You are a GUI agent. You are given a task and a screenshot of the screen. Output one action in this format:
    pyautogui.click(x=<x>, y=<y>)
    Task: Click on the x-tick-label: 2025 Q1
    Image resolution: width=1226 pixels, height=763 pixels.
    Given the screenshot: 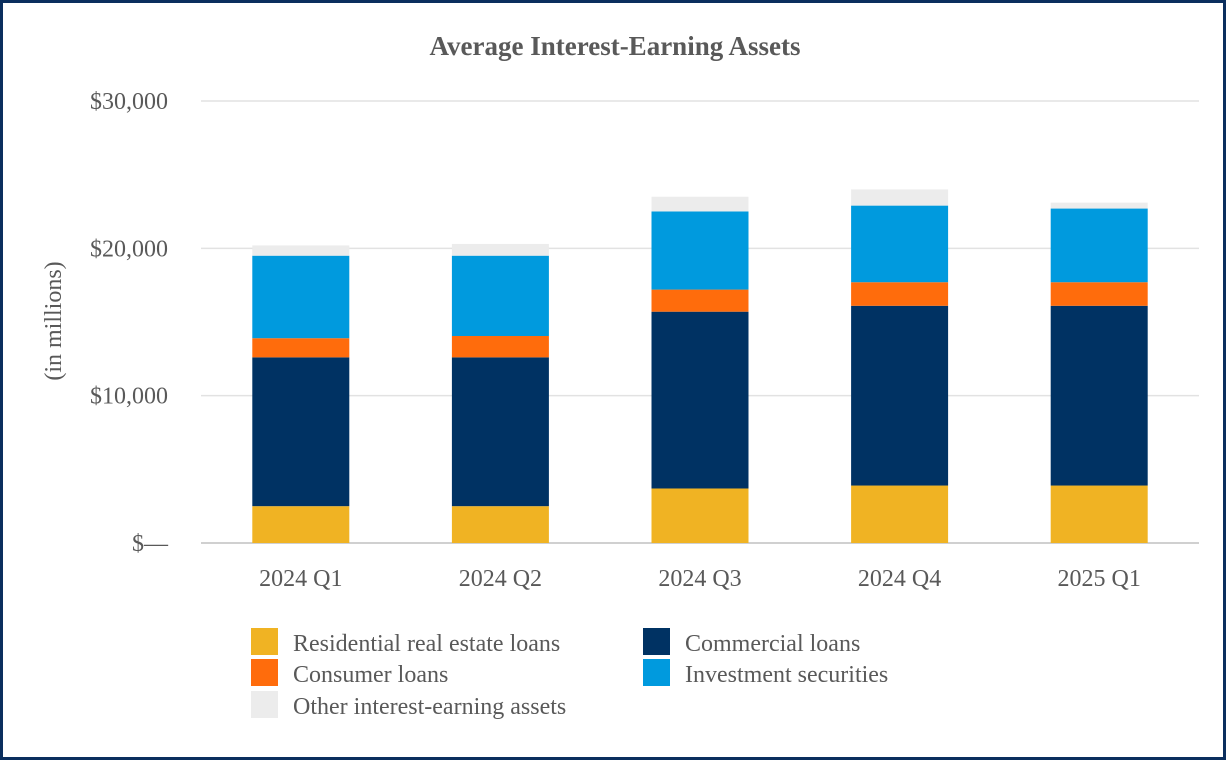 What is the action you would take?
    pyautogui.click(x=1099, y=579)
    